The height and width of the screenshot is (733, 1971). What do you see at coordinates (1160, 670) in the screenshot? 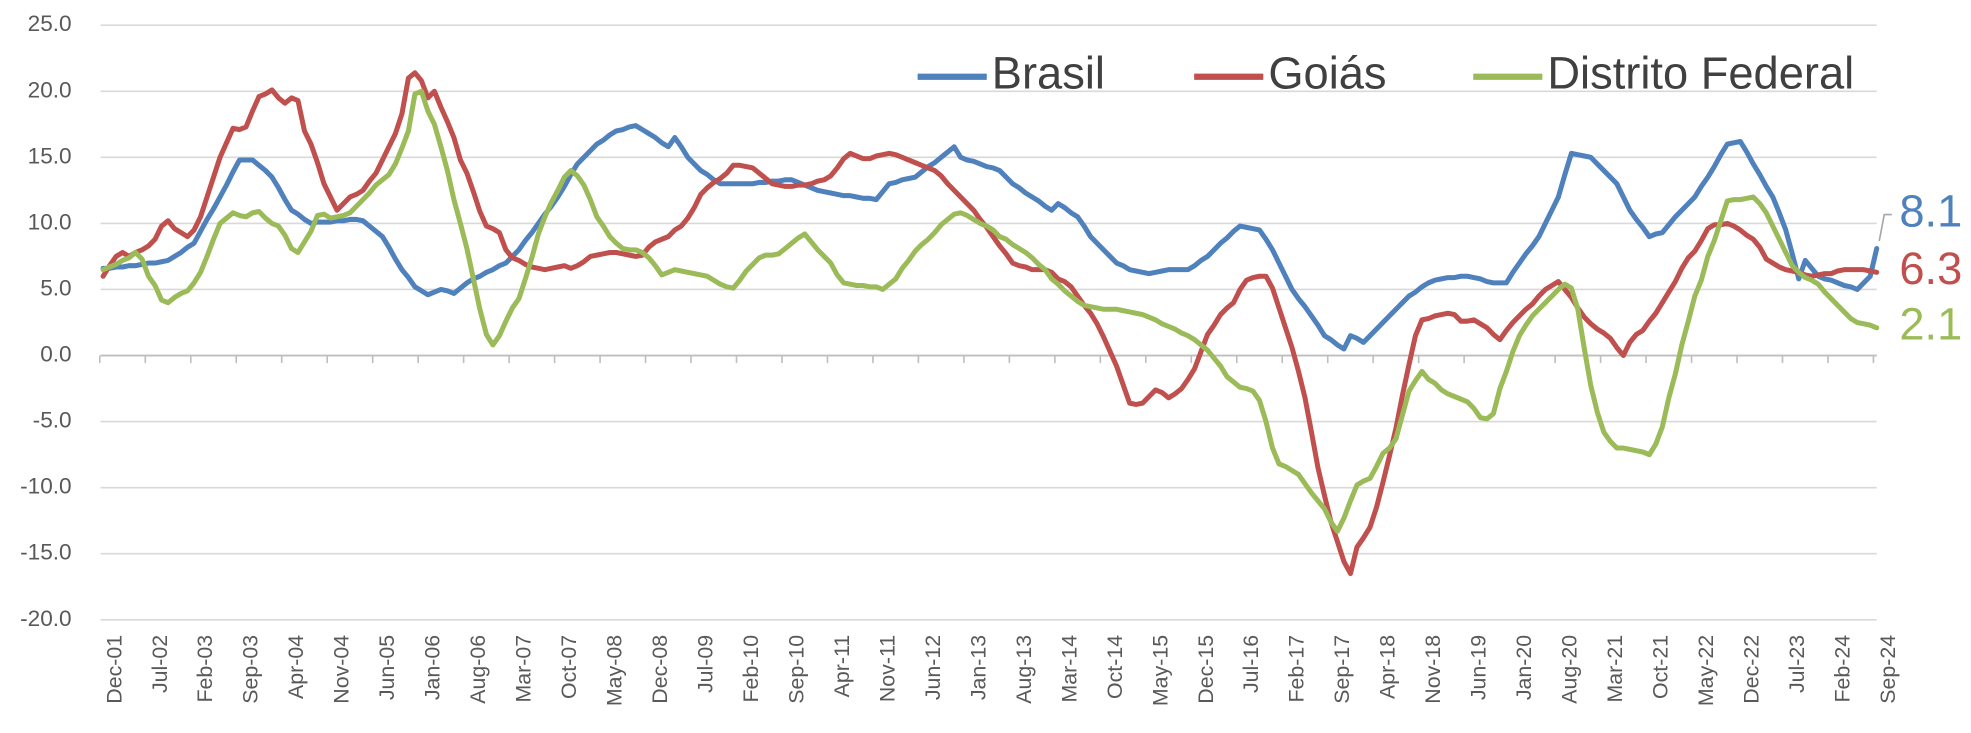
I see `x-tick-label: May-15` at bounding box center [1160, 670].